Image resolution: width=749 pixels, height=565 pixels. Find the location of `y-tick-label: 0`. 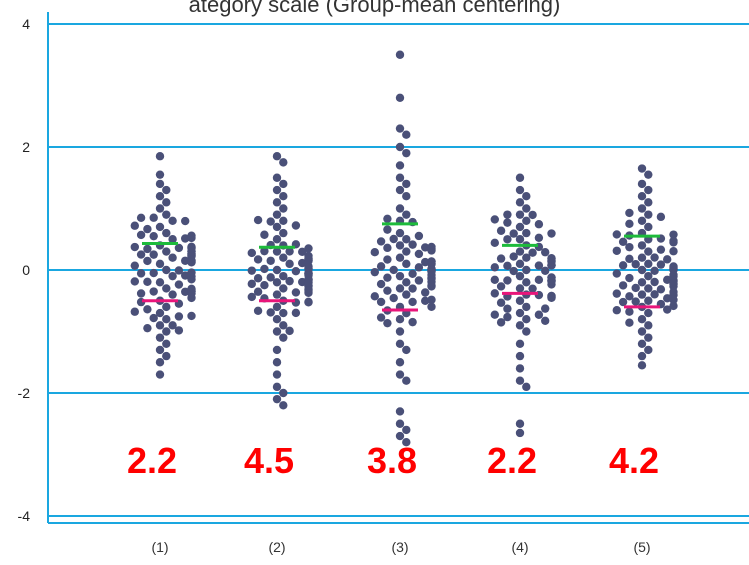

y-tick-label: 0 is located at coordinates (26, 270).